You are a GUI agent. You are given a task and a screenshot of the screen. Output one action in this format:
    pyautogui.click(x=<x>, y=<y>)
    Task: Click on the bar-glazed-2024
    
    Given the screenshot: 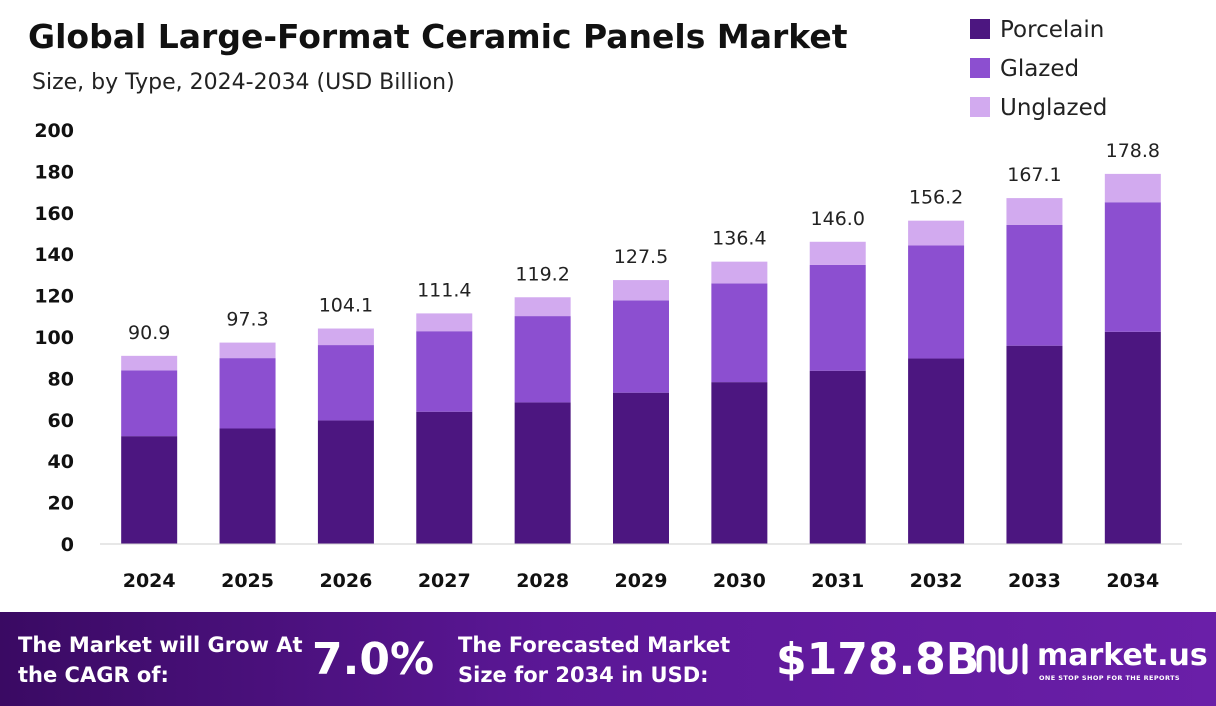 What is the action you would take?
    pyautogui.click(x=149, y=403)
    